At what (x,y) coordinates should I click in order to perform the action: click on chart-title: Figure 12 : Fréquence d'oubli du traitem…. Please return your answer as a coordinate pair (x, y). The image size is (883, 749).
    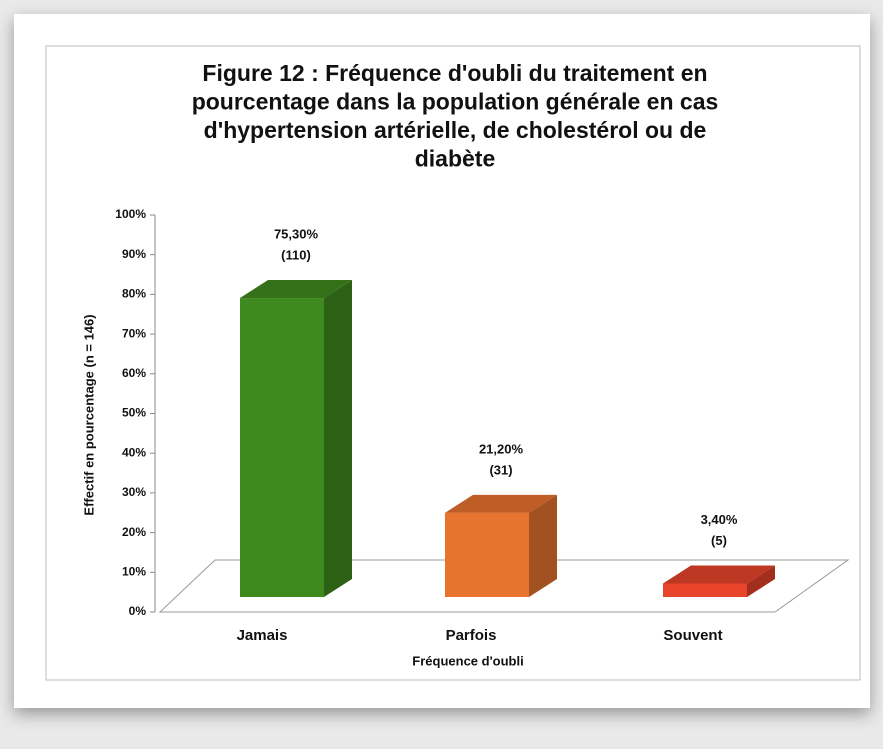
    Looking at the image, I should click on (454, 73).